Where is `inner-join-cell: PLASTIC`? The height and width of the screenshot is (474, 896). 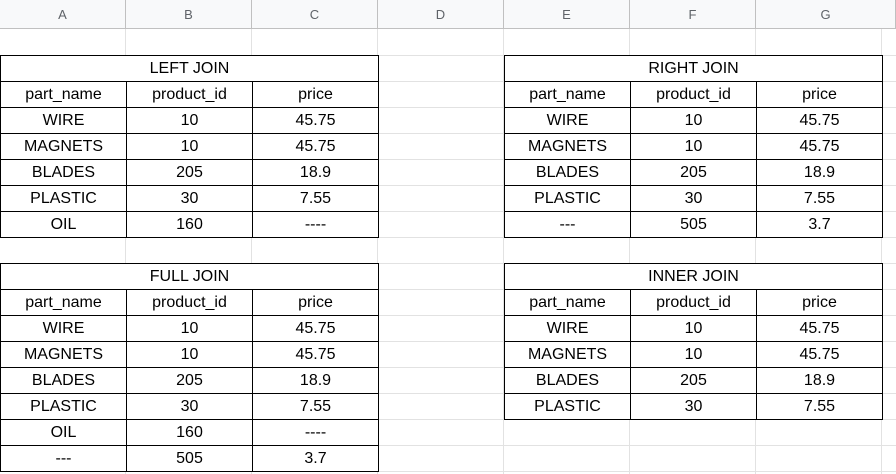 inner-join-cell: PLASTIC is located at coordinates (567, 406).